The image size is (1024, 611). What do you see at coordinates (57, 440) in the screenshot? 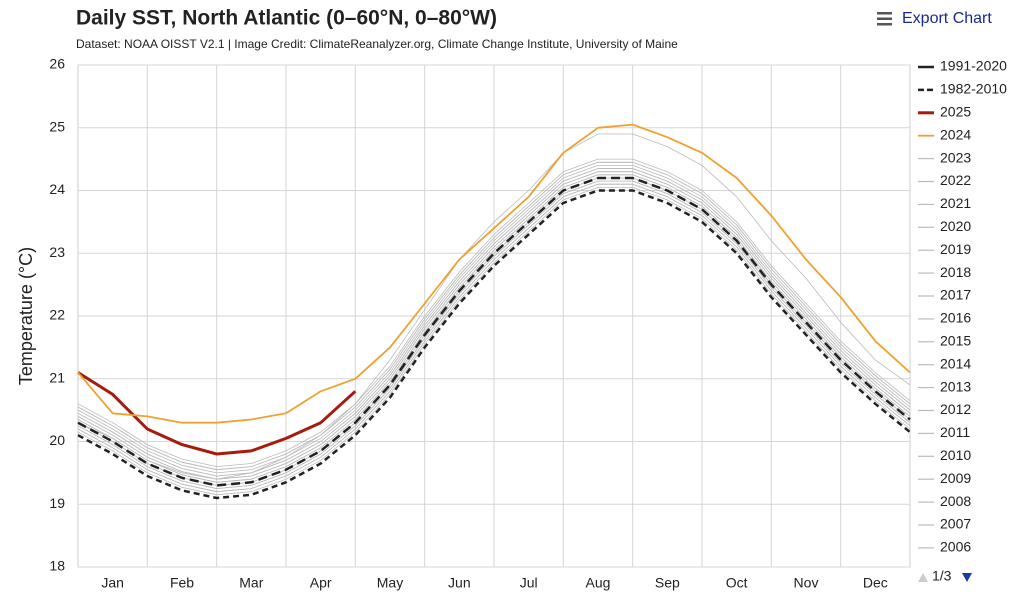
I see `y-tick-label: 20` at bounding box center [57, 440].